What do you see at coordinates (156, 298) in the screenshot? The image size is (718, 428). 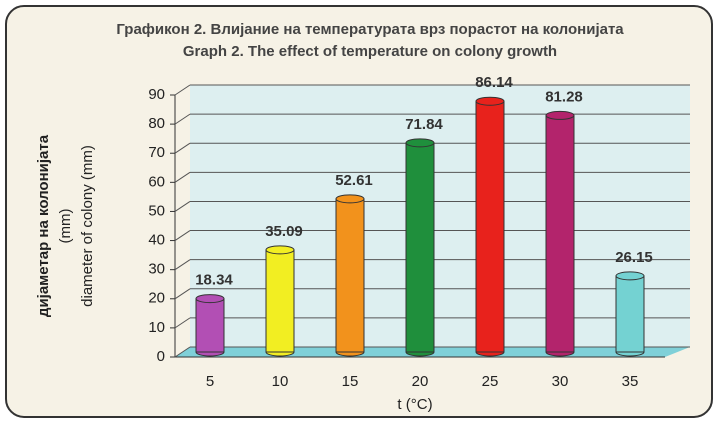 I see `y-tick-label: 20` at bounding box center [156, 298].